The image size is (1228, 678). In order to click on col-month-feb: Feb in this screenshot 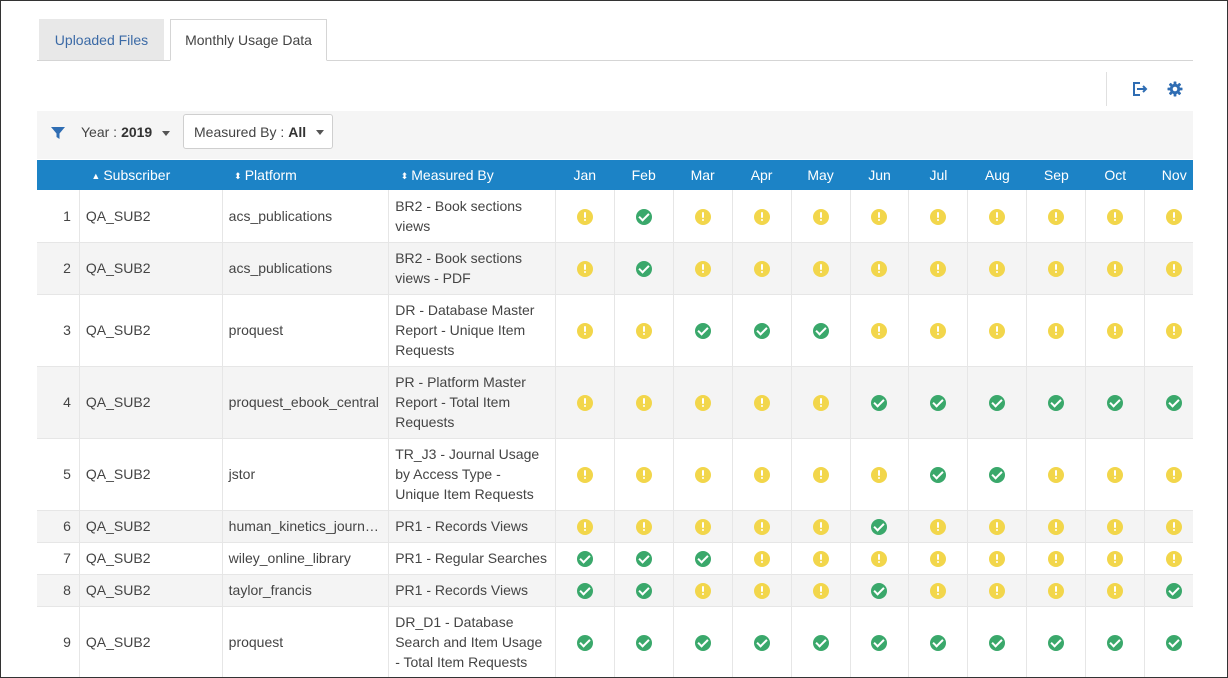, I will do `click(644, 175)`.